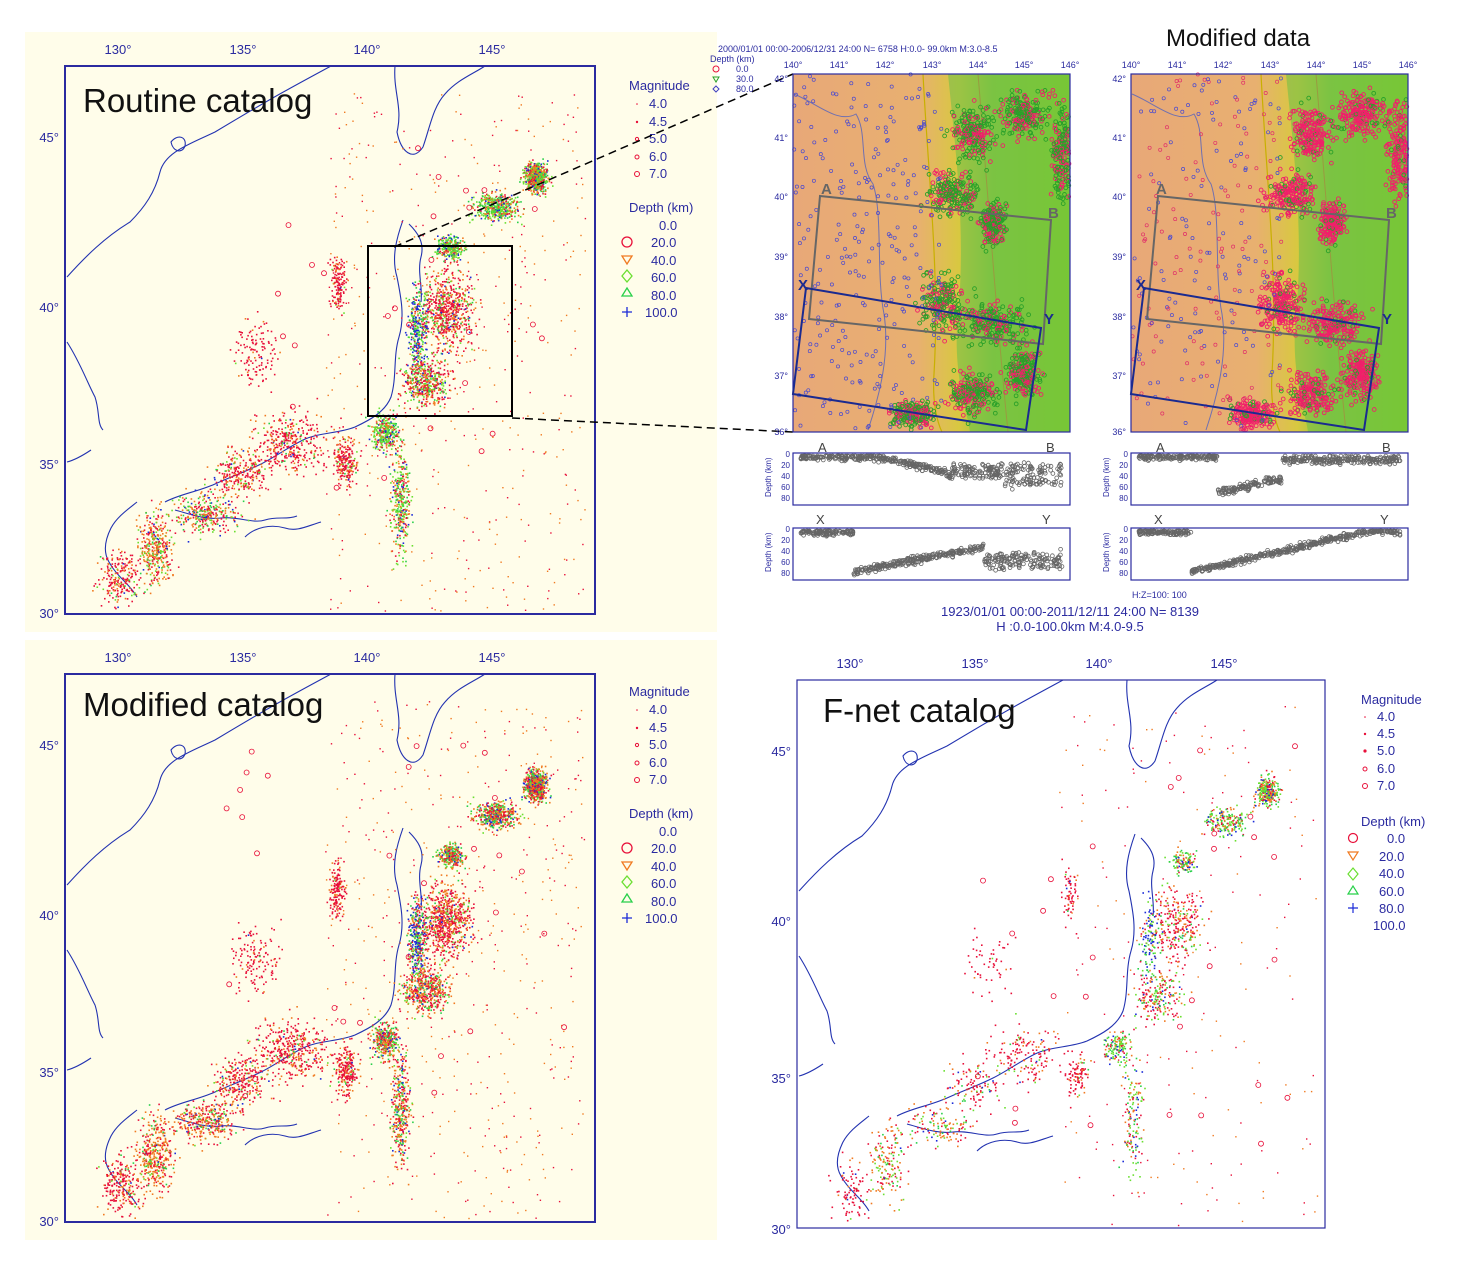 This screenshot has height=1265, width=1467. Describe the element at coordinates (919, 710) in the screenshot. I see `panel-title: F-net catalog` at that location.